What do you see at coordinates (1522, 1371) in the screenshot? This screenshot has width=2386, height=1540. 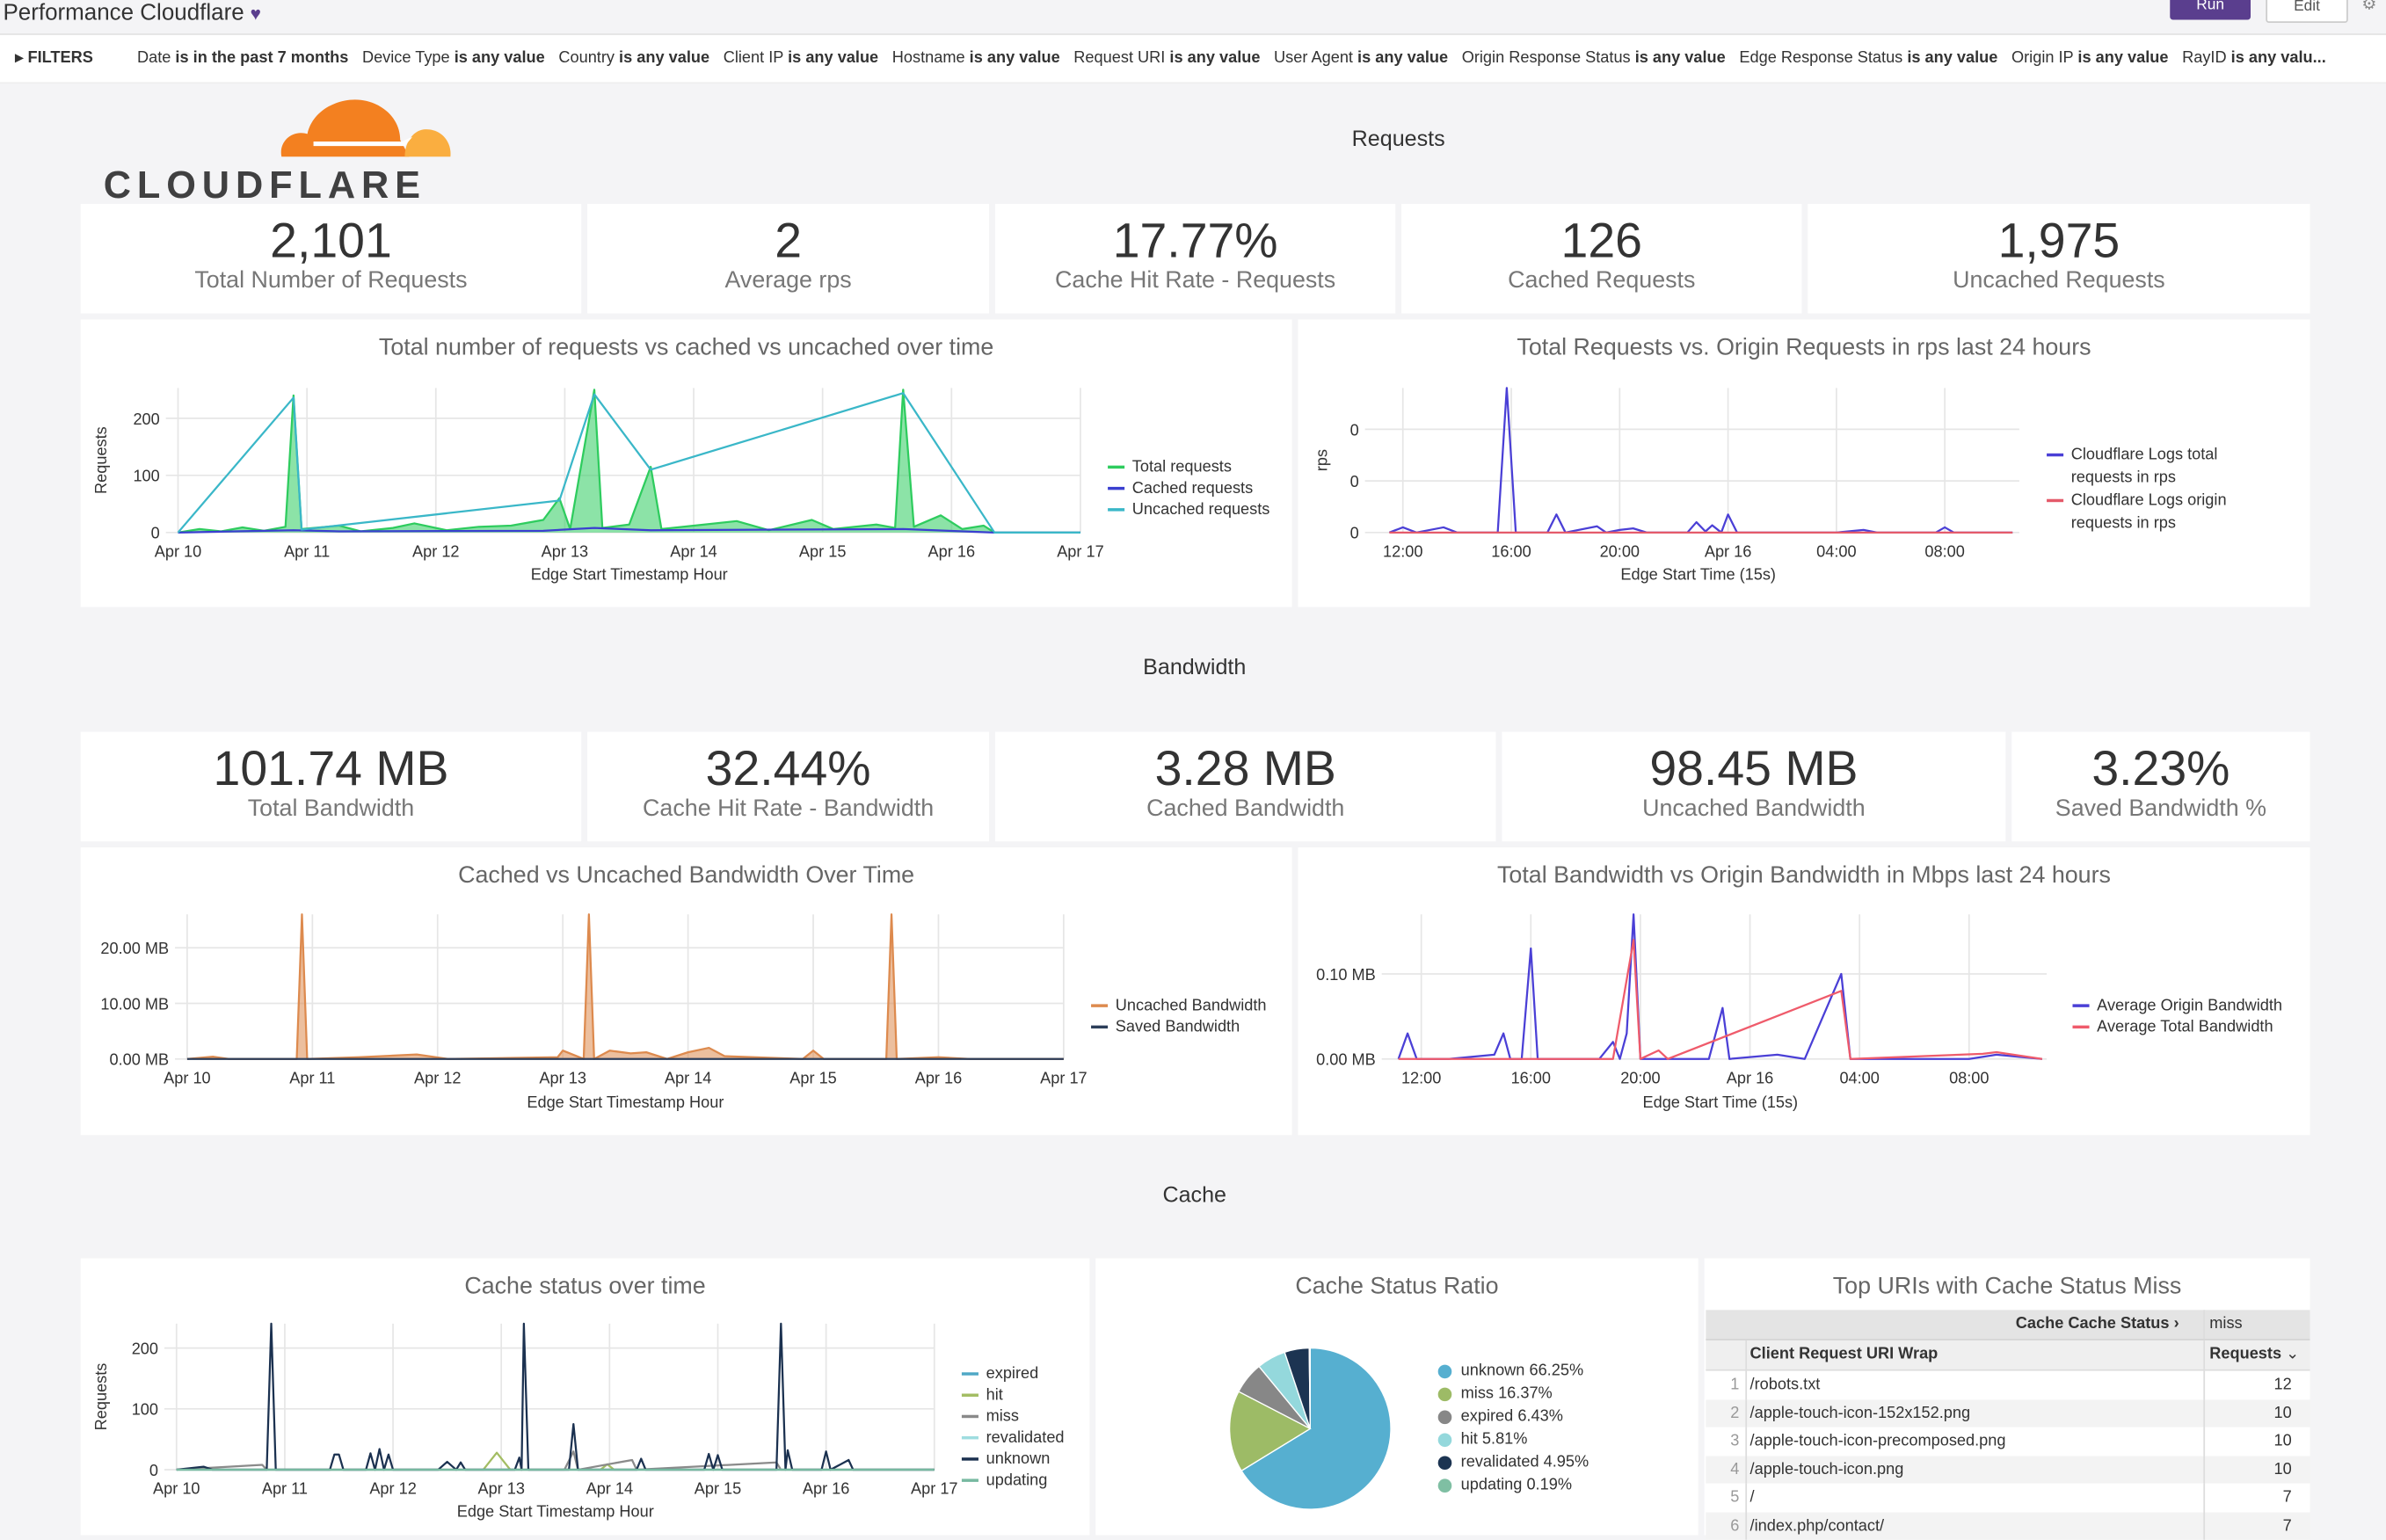 I see `legend-label: unknown 66.25%` at bounding box center [1522, 1371].